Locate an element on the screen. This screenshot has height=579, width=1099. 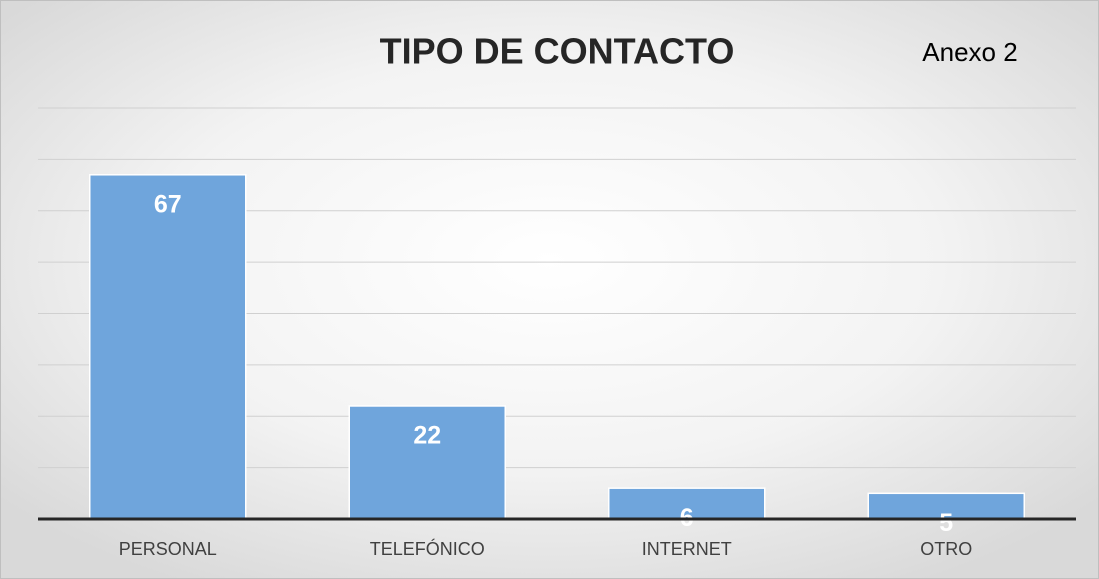
data-label: 67 is located at coordinates (168, 204).